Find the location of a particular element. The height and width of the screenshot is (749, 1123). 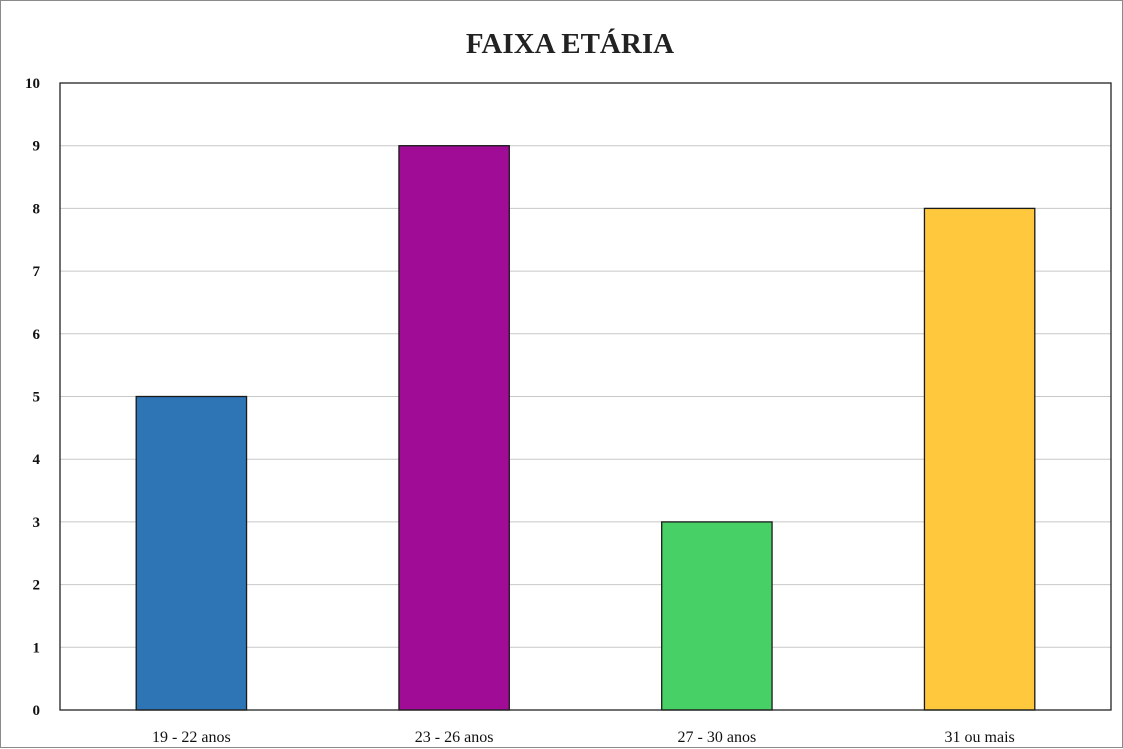

x-tick-label: 23 - 26 anos is located at coordinates (454, 737).